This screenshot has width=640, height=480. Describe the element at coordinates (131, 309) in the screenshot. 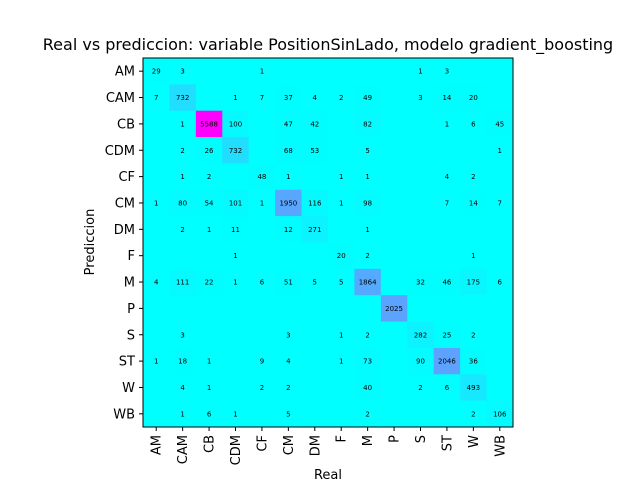

I see `y-tick-label: P` at that location.